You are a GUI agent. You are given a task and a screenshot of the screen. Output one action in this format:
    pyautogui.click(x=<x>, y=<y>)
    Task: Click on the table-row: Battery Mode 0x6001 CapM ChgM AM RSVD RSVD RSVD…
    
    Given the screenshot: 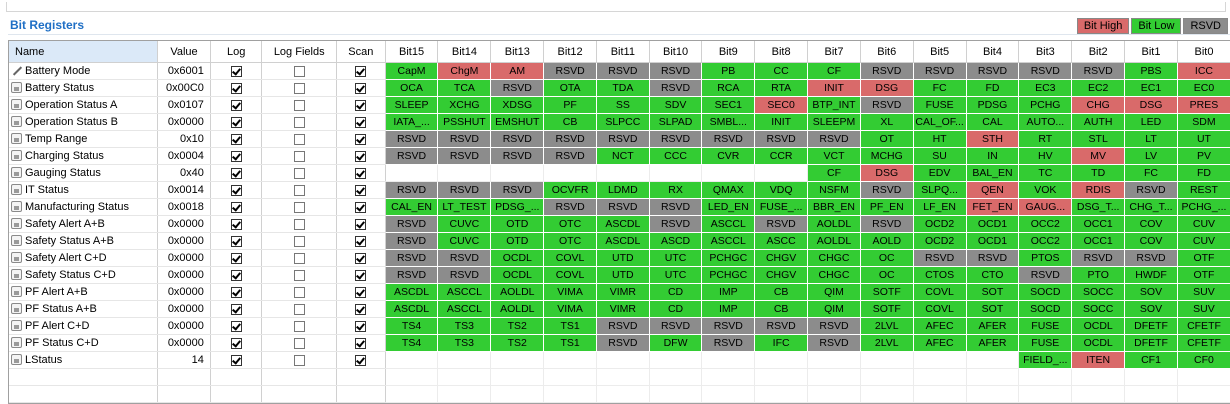 What is the action you would take?
    pyautogui.click(x=619, y=71)
    